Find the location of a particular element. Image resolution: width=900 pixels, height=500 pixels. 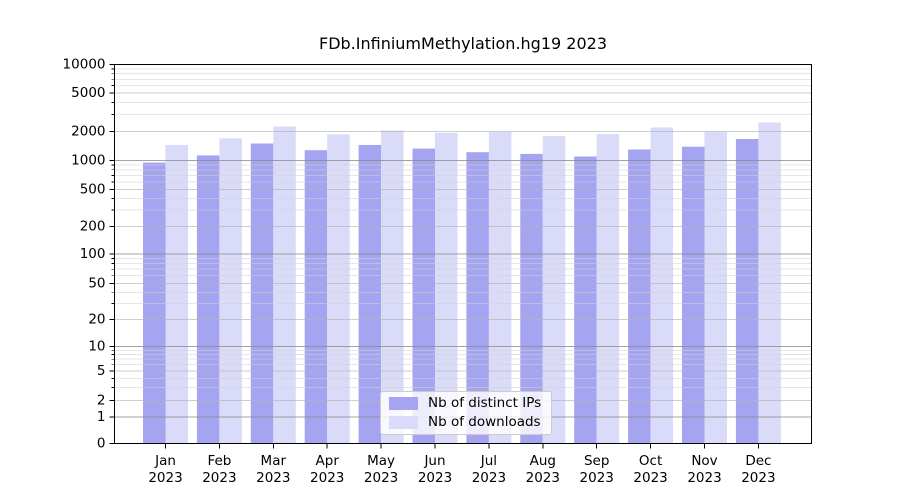

x-axis-tick-label-month-oct: Oct is located at coordinates (650, 461).